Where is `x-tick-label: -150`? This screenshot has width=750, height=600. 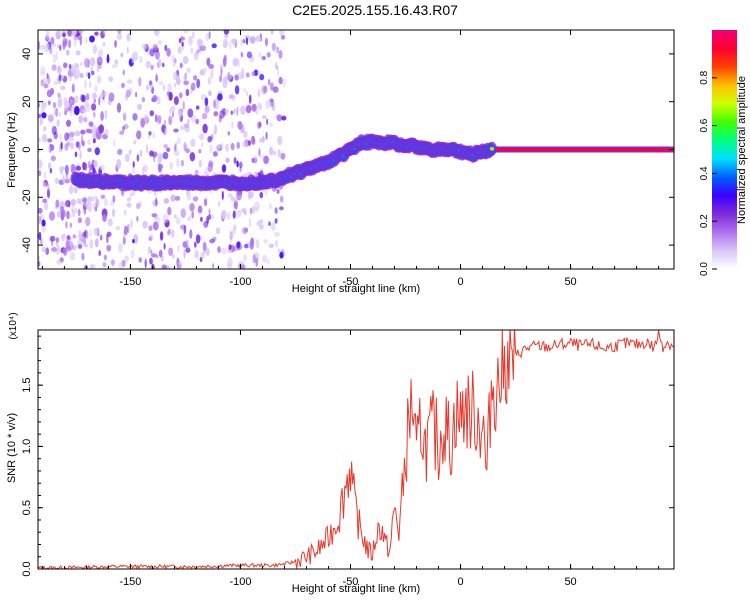 x-tick-label: -150 is located at coordinates (130, 582).